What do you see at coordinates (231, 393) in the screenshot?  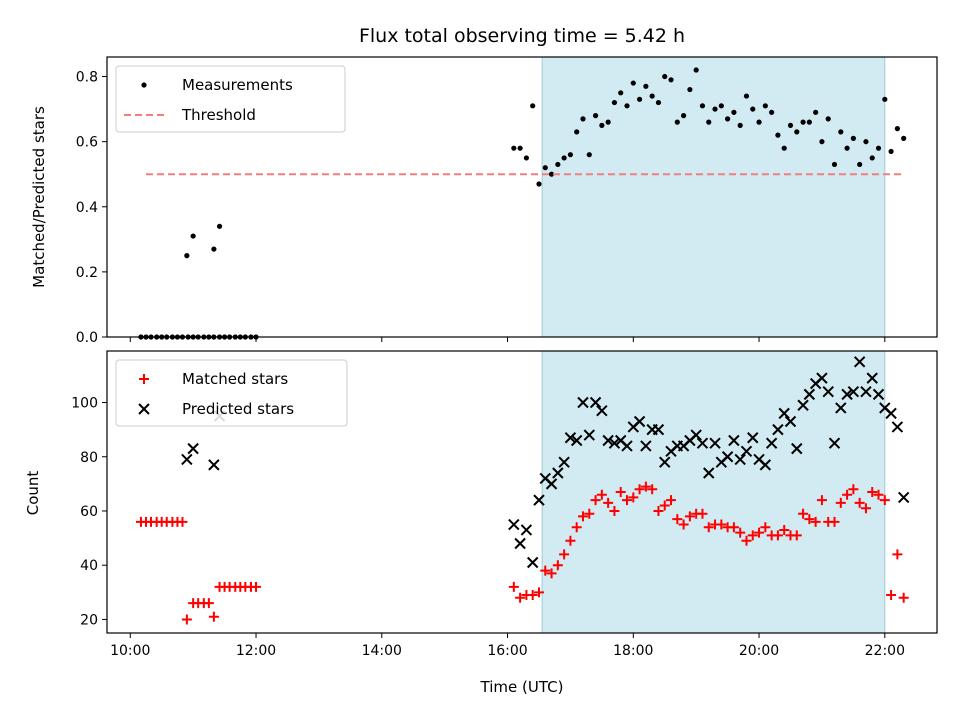 I see `legend-box` at bounding box center [231, 393].